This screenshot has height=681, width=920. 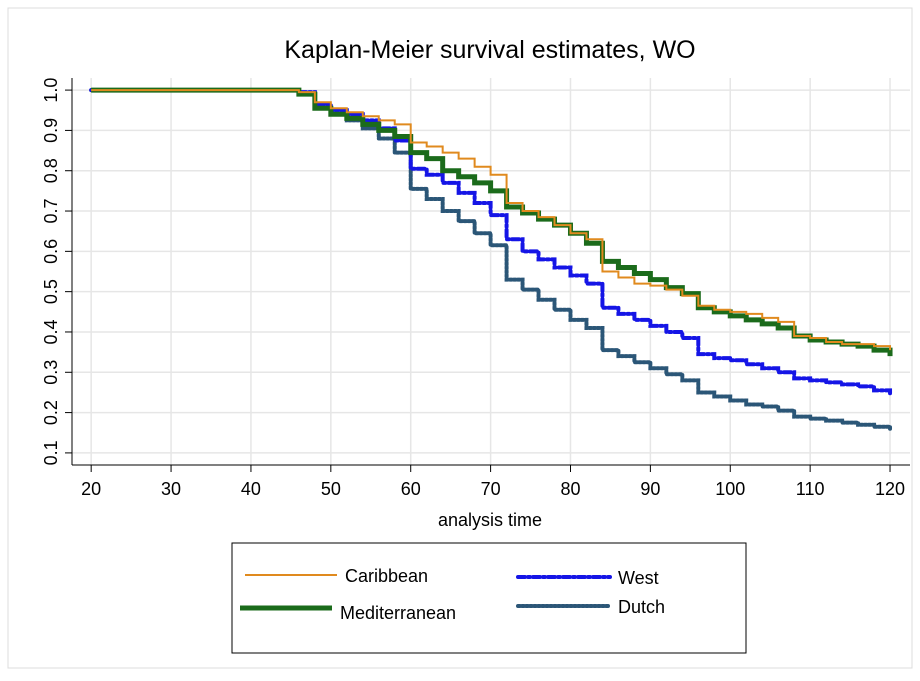 I want to click on x-tick-label: 90, so click(x=650, y=489).